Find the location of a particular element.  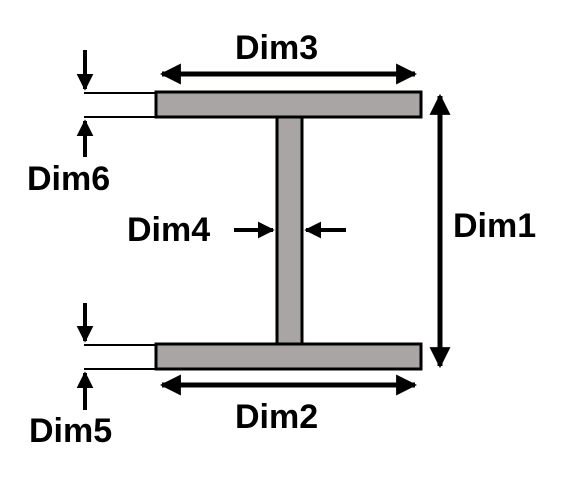

bottom-flange is located at coordinates (288, 356).